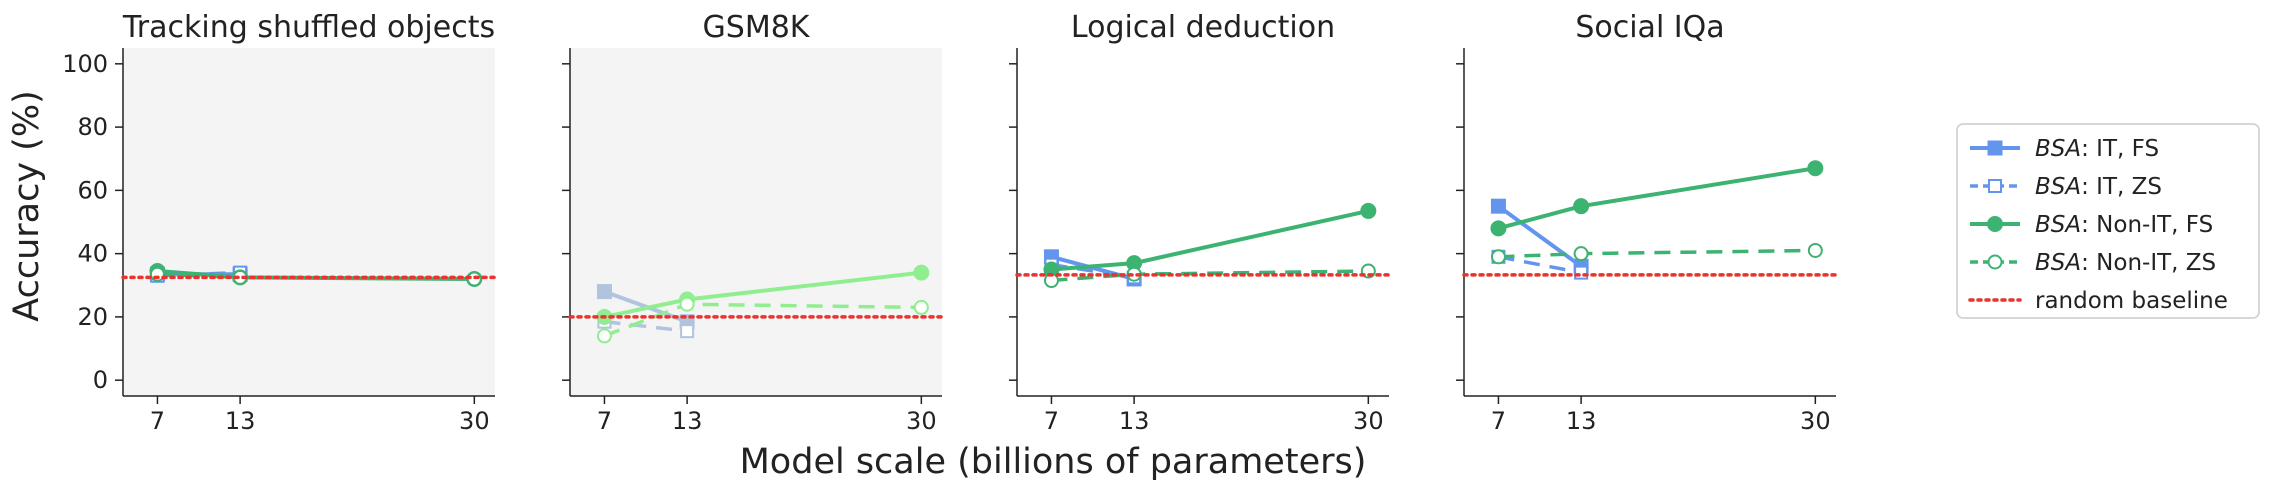  I want to click on panel-title: GSM8K, so click(757, 27).